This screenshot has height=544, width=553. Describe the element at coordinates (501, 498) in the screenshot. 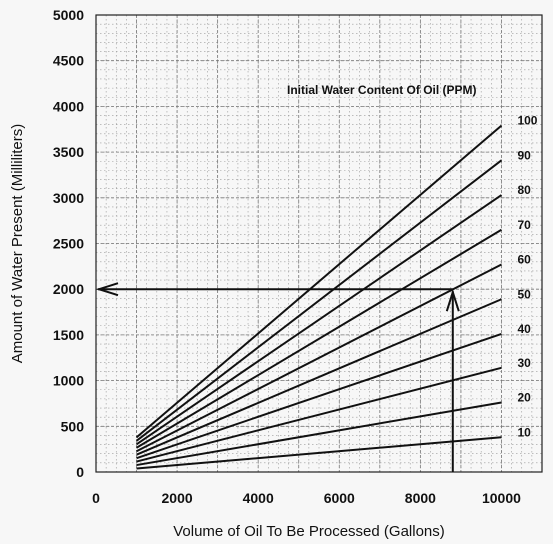

I see `x-tick-label: 10000` at that location.